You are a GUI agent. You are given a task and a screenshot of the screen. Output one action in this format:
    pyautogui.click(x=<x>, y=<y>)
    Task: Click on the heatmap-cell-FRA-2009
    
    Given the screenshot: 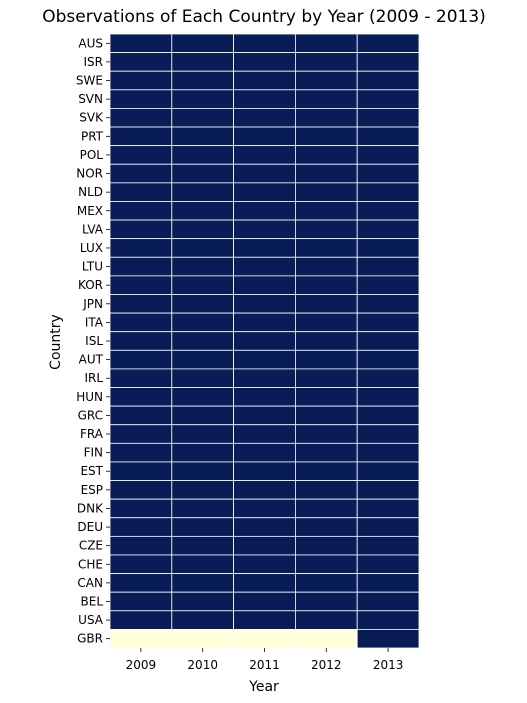 What is the action you would take?
    pyautogui.click(x=141, y=434)
    